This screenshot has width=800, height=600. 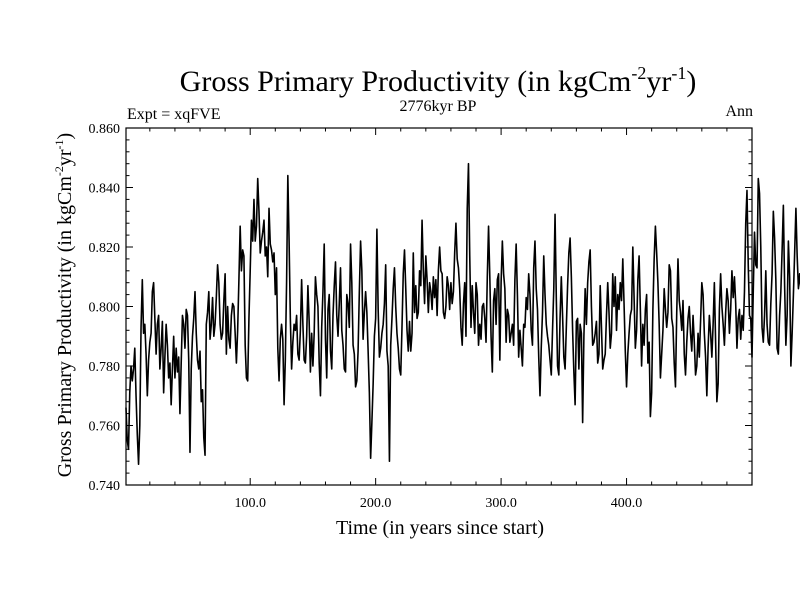 I want to click on y-tick-label: 0.760, so click(x=105, y=427).